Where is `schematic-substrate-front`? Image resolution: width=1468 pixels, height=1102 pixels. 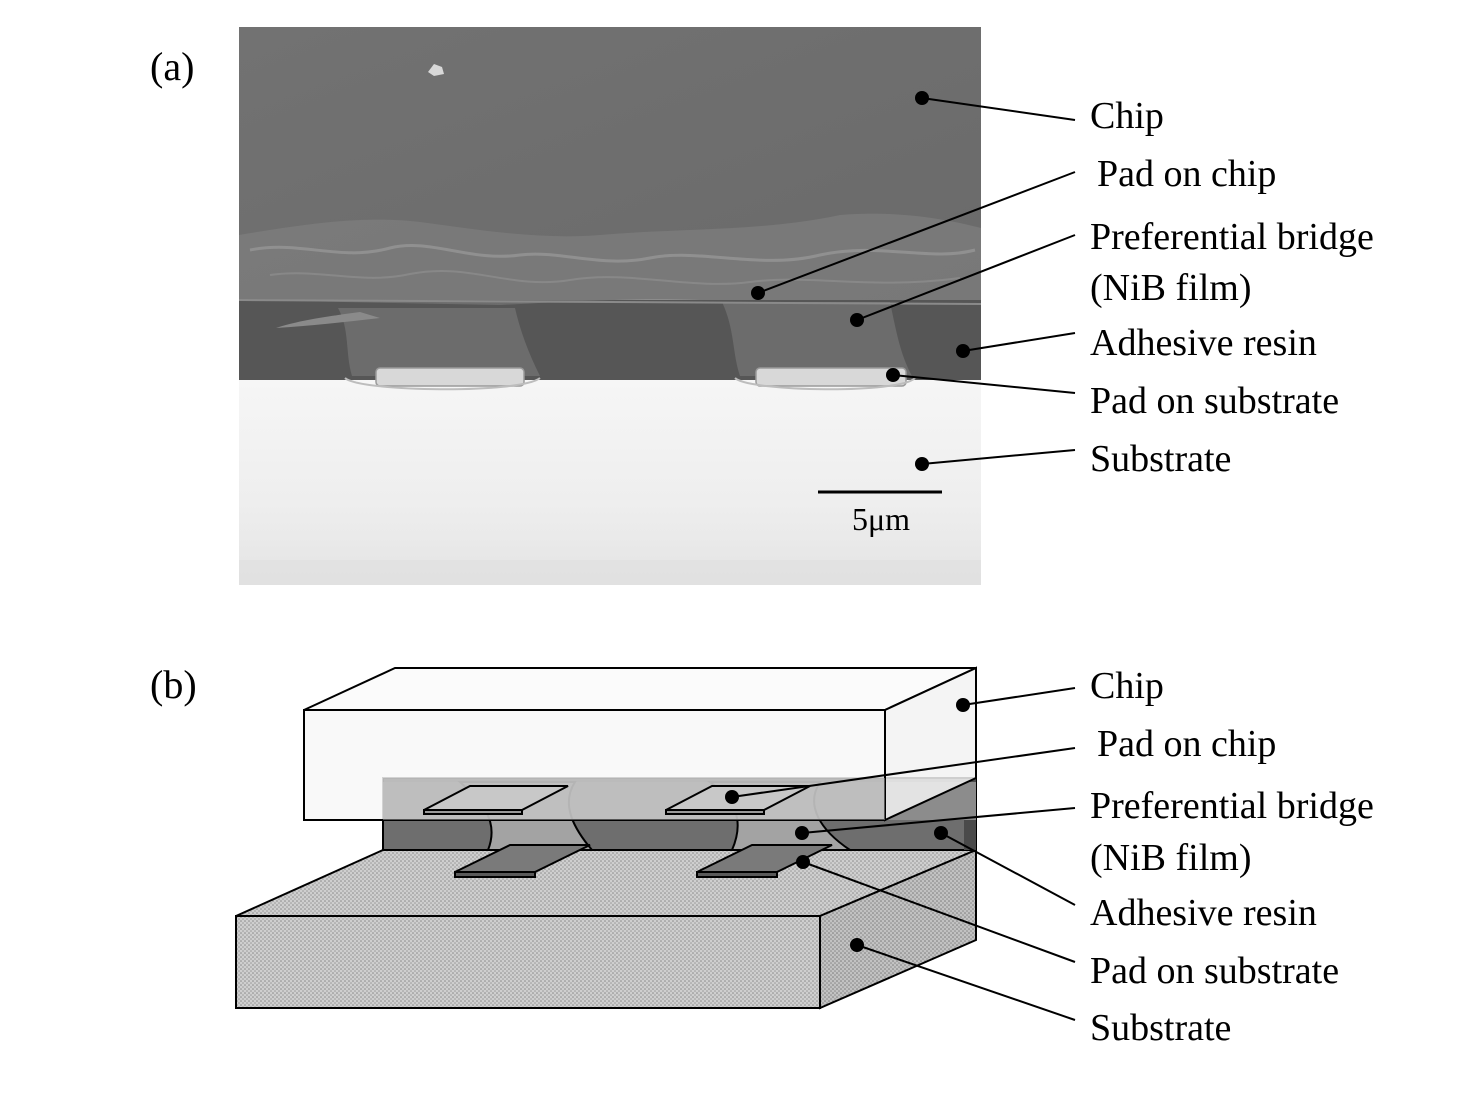 schematic-substrate-front is located at coordinates (528, 962).